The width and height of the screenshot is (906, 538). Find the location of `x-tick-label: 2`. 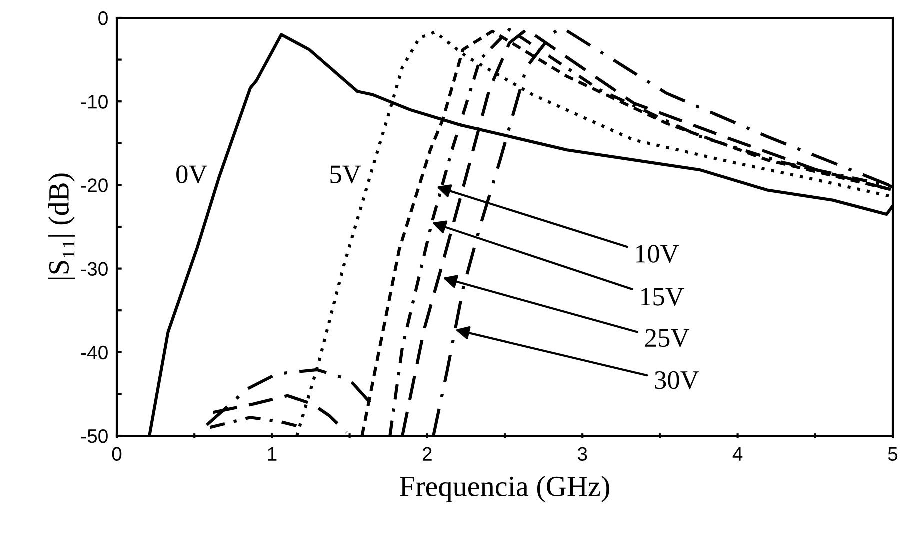

x-tick-label: 2 is located at coordinates (427, 454).